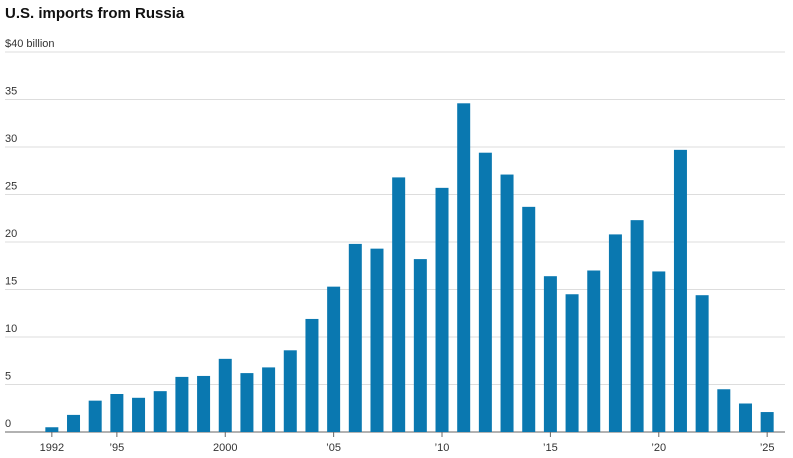  I want to click on y-tick-label: 25, so click(11, 186).